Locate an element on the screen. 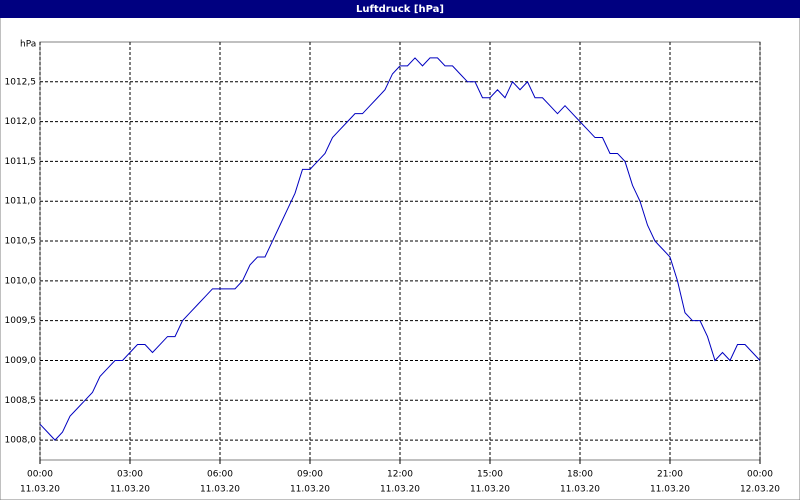 The image size is (800, 500). chart-title: Luftdruck [hPa] is located at coordinates (400, 9).